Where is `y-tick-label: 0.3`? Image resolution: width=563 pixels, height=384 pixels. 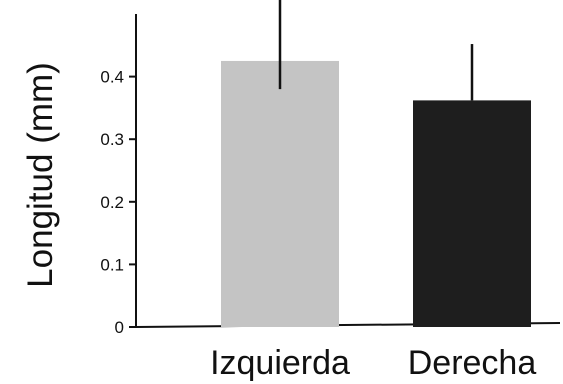
y-tick-label: 0.3 is located at coordinates (112, 139).